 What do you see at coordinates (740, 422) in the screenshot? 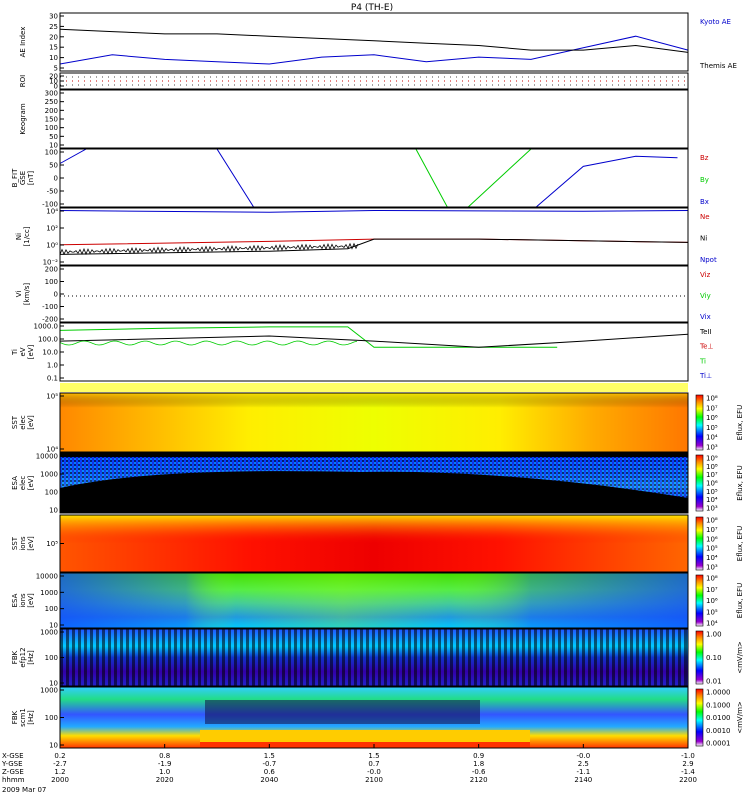
I see `colorbar-label-text: Eflux, EFU` at bounding box center [740, 422].